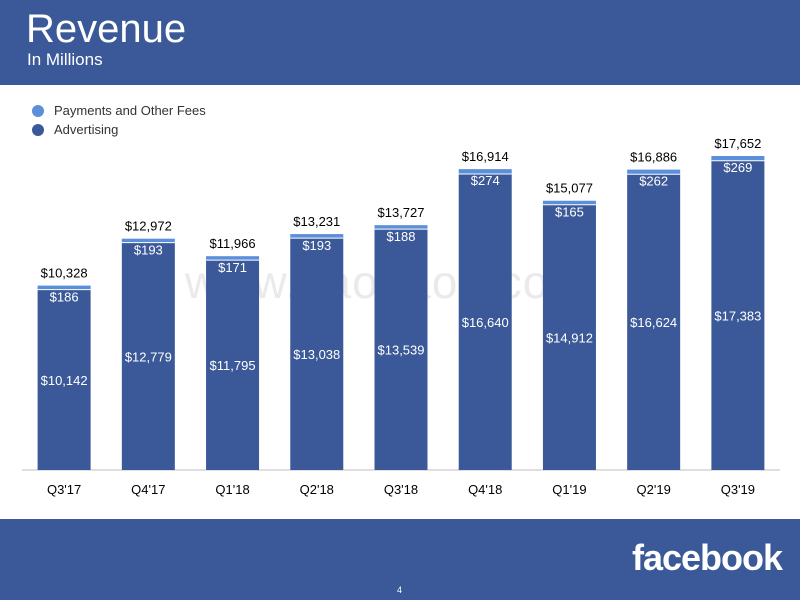 This screenshot has width=800, height=600. Describe the element at coordinates (654, 489) in the screenshot. I see `x-tick-label: Q2'19` at that location.